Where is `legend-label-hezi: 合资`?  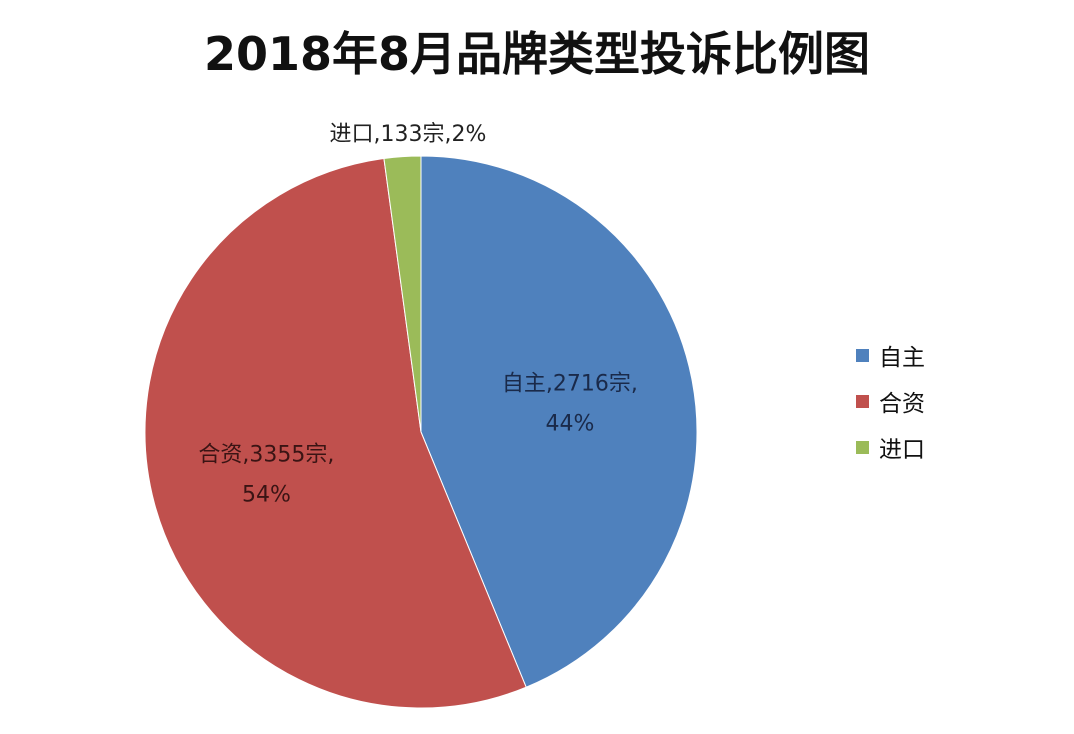
legend-label-hezi: 合资 is located at coordinates (902, 404).